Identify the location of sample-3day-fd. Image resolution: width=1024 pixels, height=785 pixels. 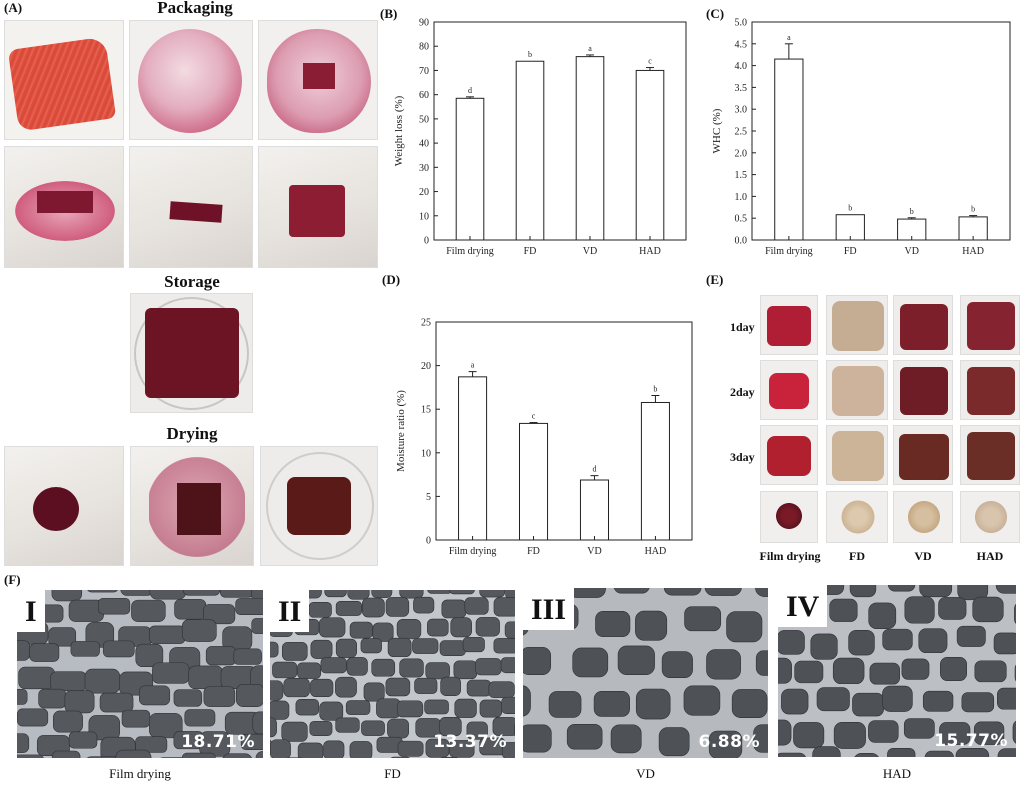
(857, 455).